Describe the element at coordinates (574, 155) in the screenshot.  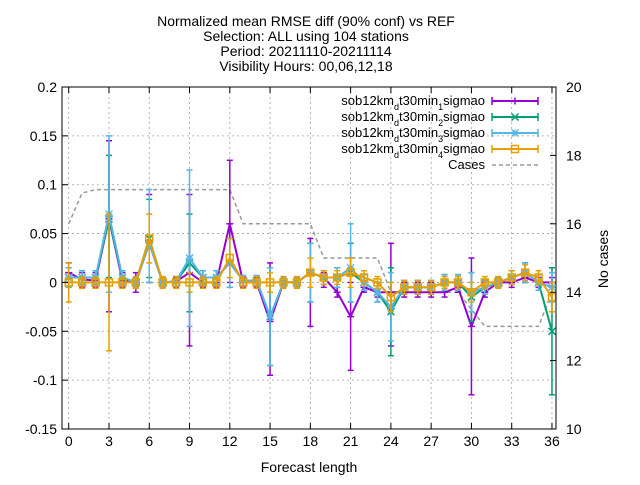
I see `y2-tick-label: 18` at that location.